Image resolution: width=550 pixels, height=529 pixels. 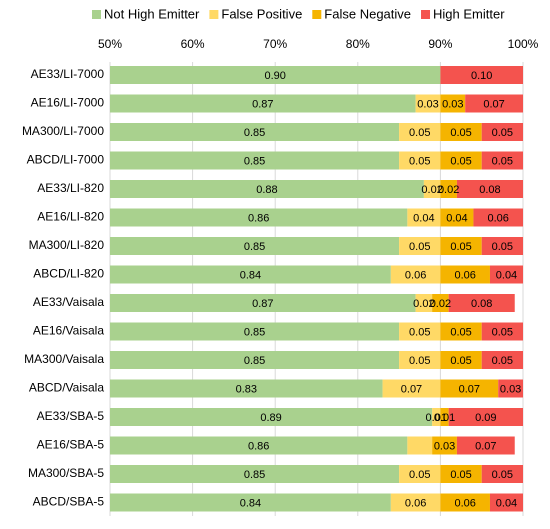 What do you see at coordinates (440, 44) in the screenshot?
I see `x-tick-label: 90%` at bounding box center [440, 44].